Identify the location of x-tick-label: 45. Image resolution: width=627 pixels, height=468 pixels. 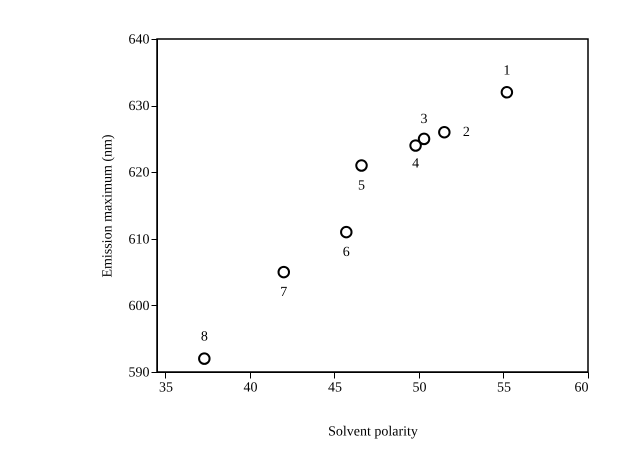
(335, 388).